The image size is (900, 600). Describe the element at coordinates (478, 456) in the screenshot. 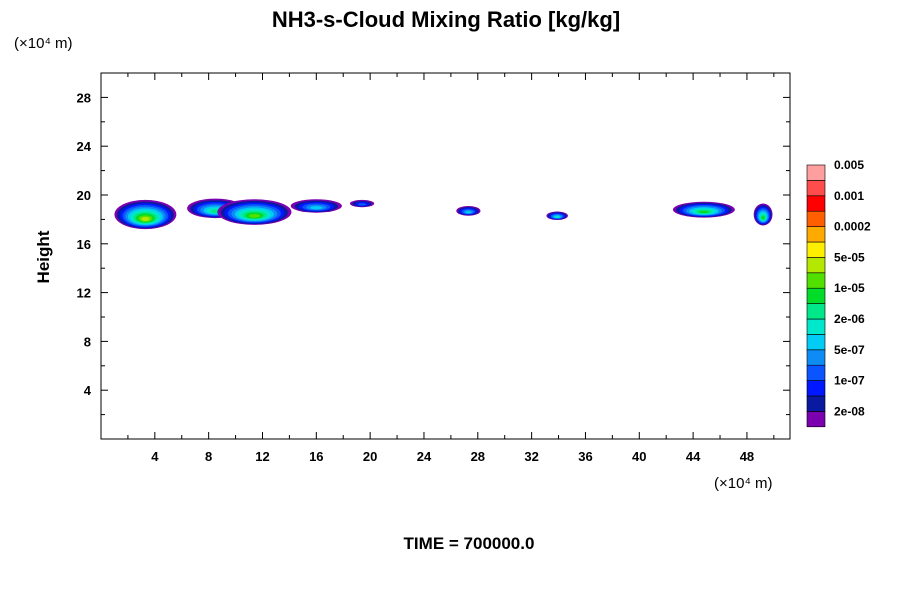

I see `x-tick-label: 28` at that location.